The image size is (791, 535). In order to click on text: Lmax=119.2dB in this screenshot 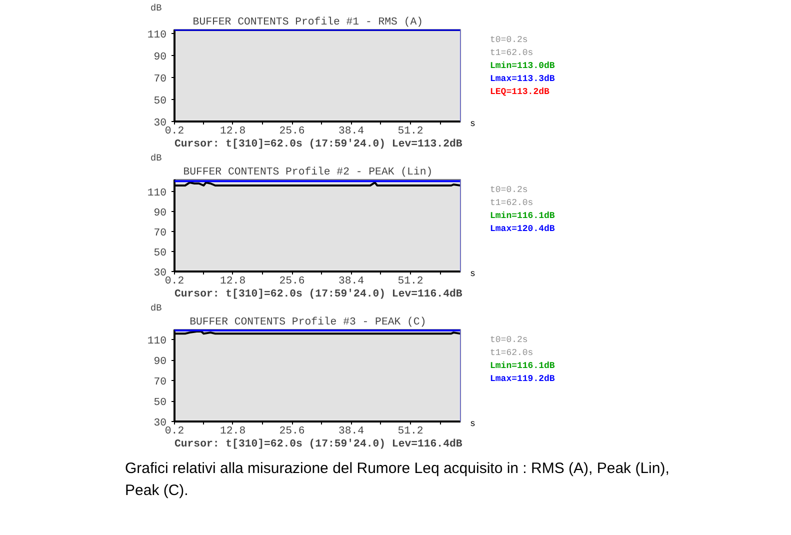, I will do `click(522, 379)`.